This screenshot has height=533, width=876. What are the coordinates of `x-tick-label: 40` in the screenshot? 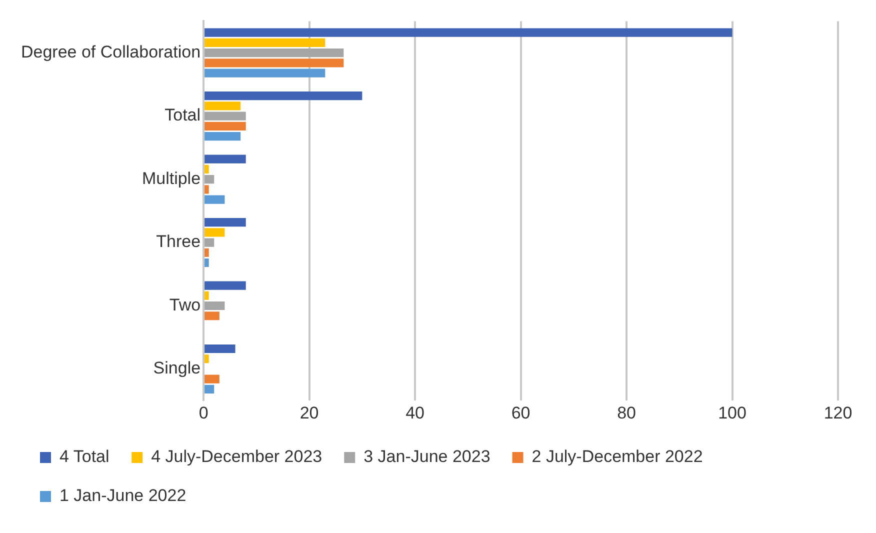 It's located at (415, 412).